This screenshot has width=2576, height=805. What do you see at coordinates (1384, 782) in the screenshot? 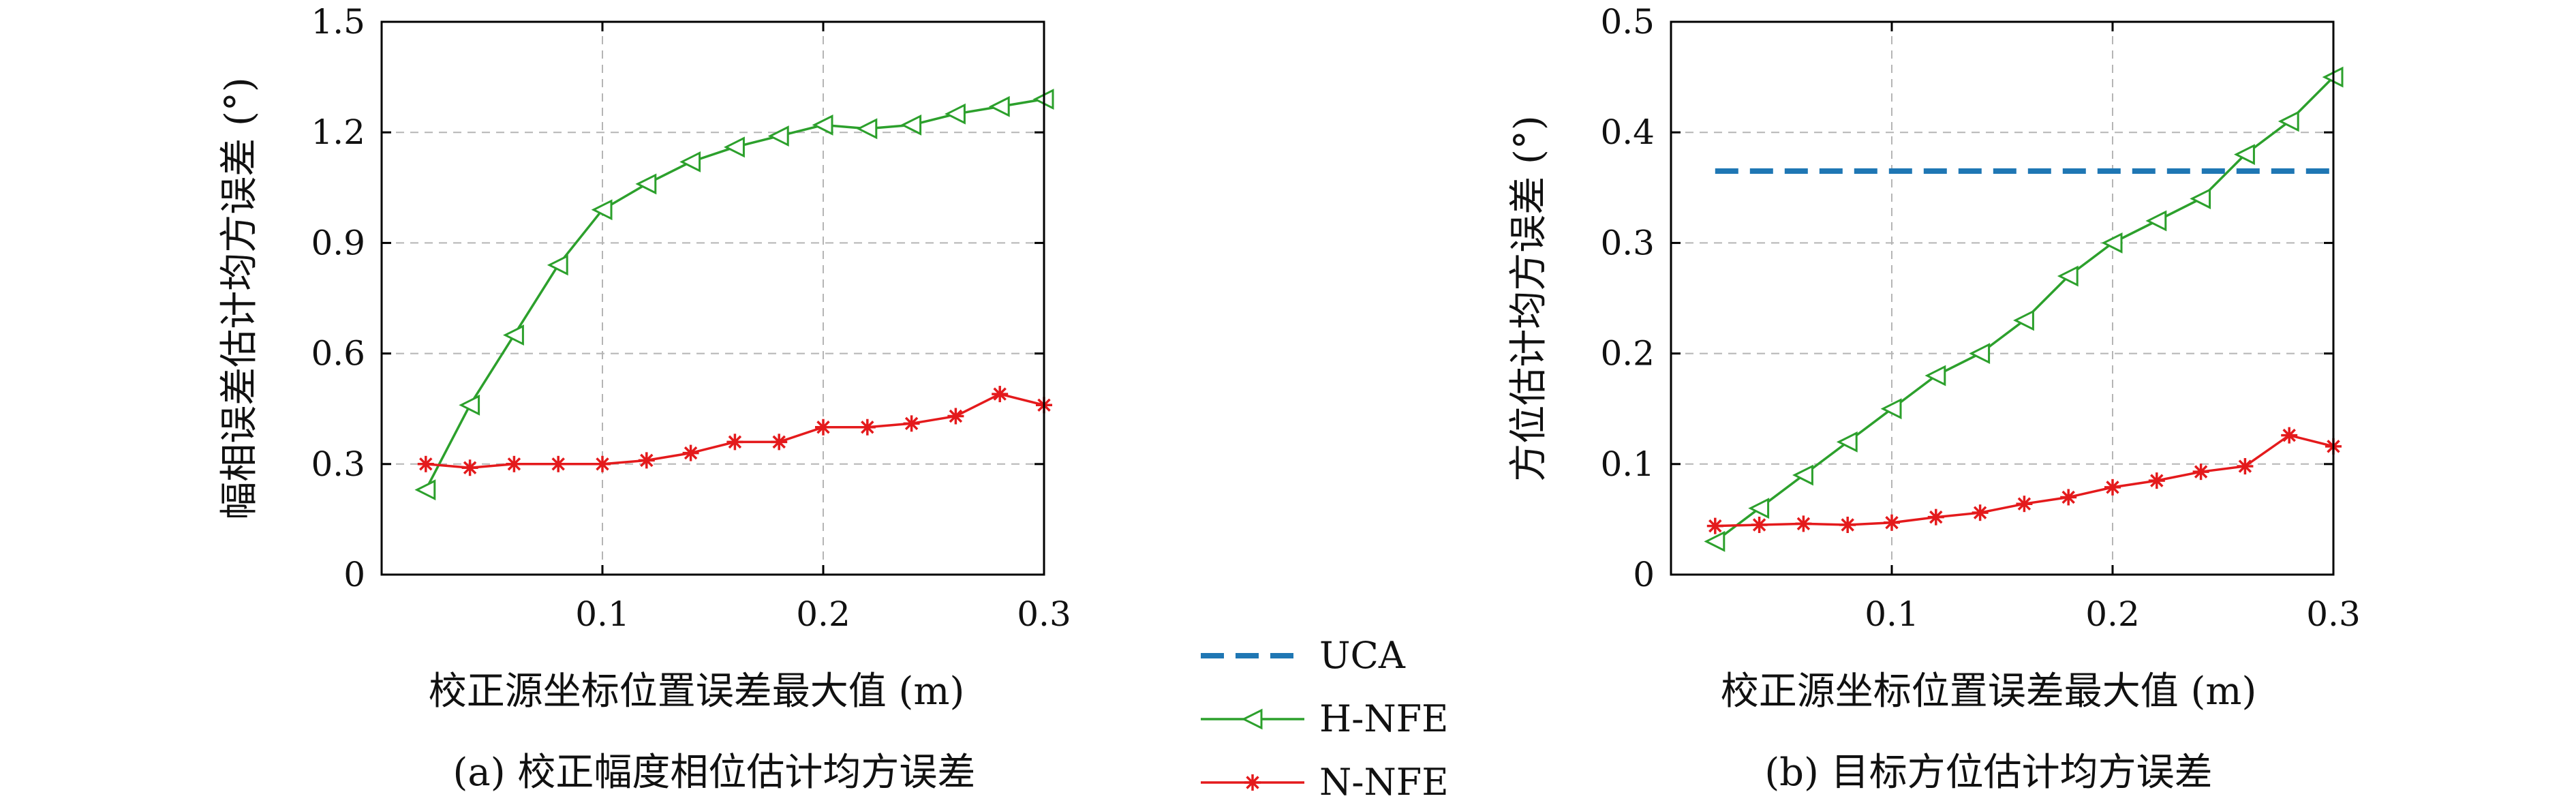
I see `legend-label-n-nfe: N-NFE` at bounding box center [1384, 782].